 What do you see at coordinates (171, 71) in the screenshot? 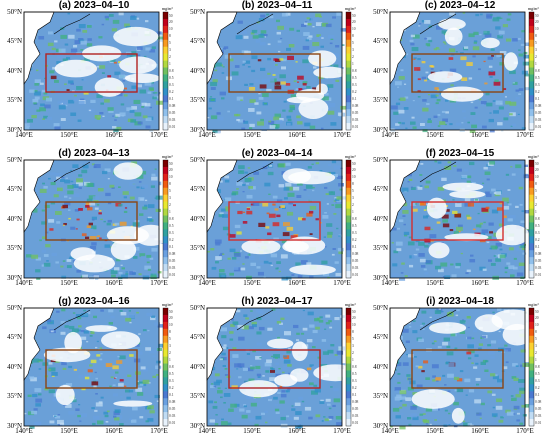
I see `colorbar-tick-label: 0.8` at bounding box center [171, 71].